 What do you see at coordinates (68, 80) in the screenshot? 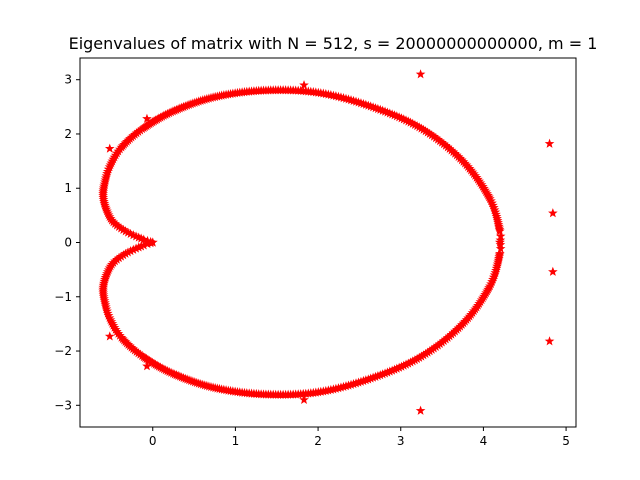
I see `y-tick-label: 3` at bounding box center [68, 80].